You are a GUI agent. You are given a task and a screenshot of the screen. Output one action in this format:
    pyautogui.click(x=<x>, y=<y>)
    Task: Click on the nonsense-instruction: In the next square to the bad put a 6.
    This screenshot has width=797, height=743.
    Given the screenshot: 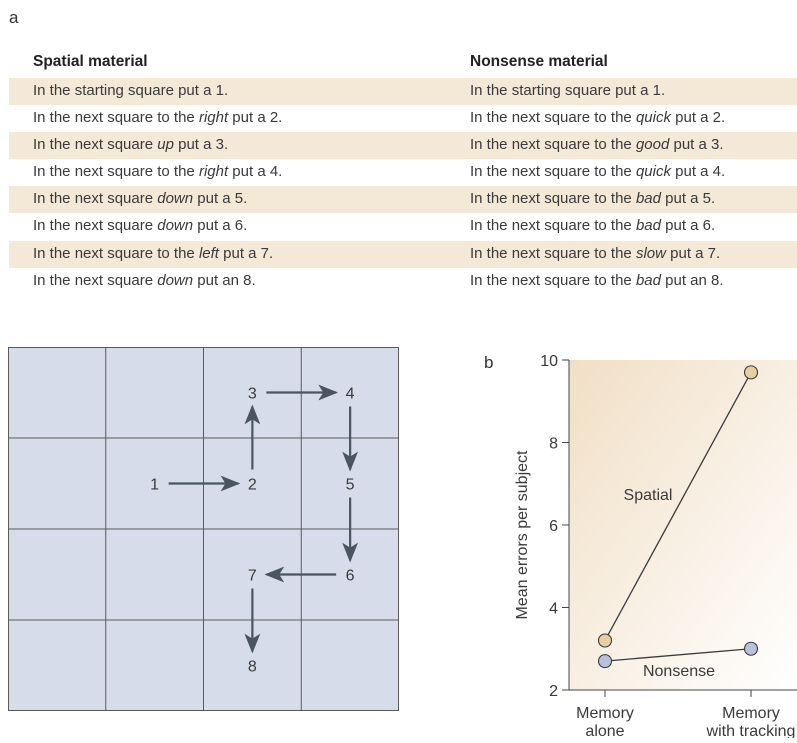 What is the action you would take?
    pyautogui.click(x=592, y=226)
    